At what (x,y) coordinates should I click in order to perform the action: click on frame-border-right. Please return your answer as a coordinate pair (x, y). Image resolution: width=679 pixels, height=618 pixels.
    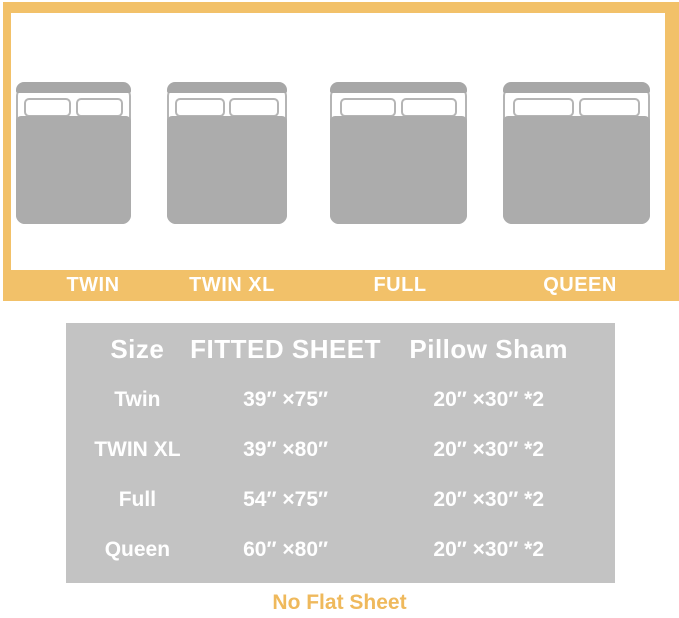
    Looking at the image, I should click on (672, 151).